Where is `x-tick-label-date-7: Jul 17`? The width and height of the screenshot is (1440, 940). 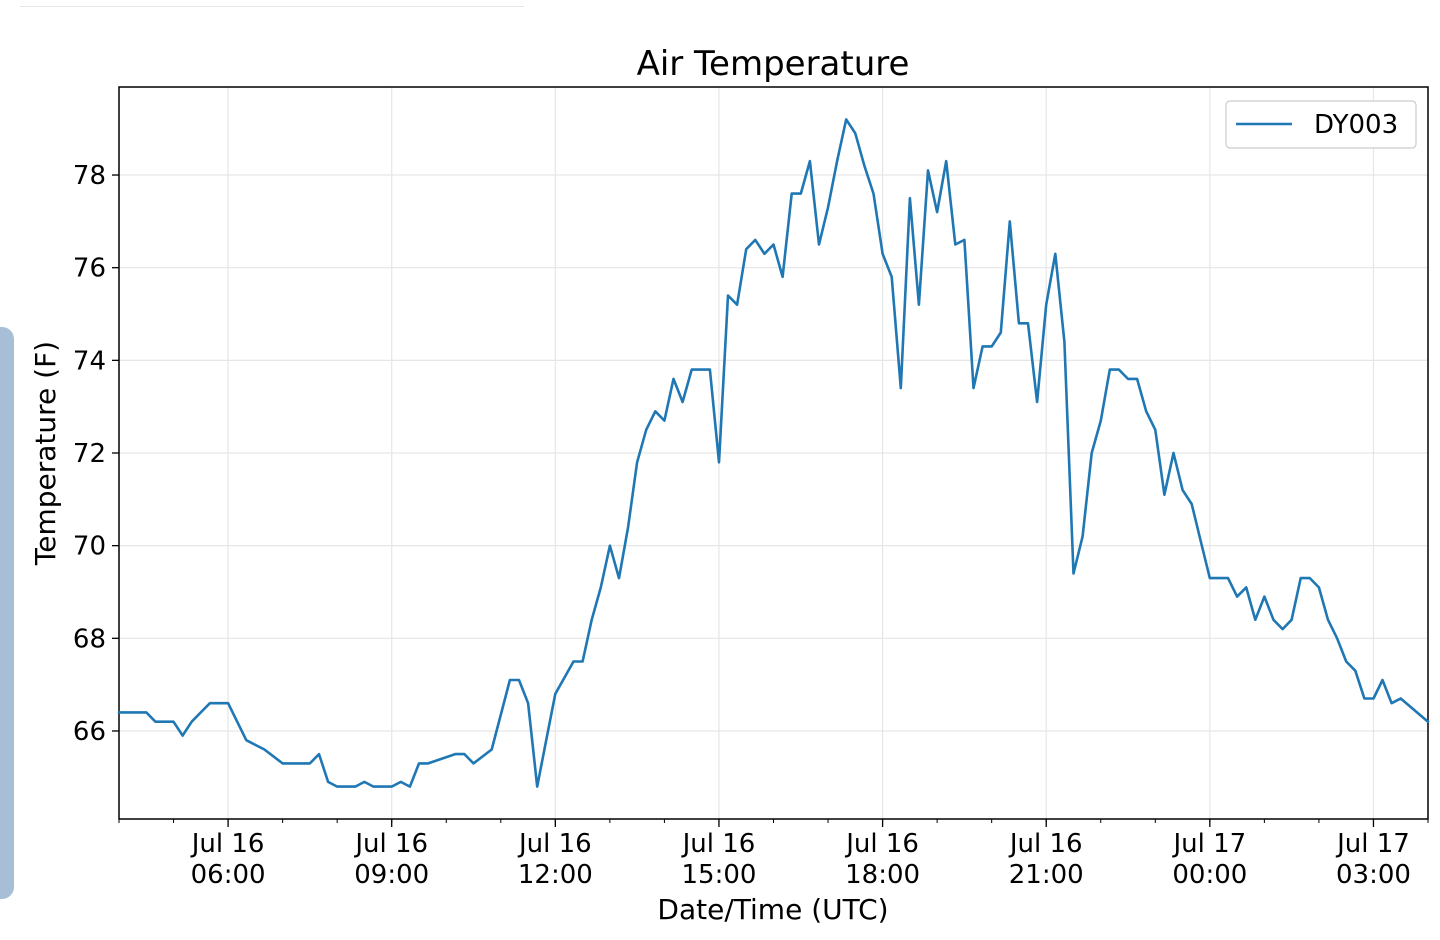 x-tick-label-date-7: Jul 17 is located at coordinates (1372, 844).